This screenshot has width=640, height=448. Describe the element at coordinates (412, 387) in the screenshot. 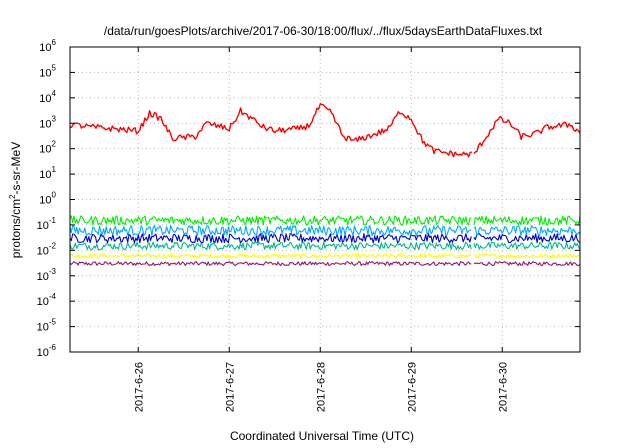

I see `x-tick-label: 2017-6-29` at that location.